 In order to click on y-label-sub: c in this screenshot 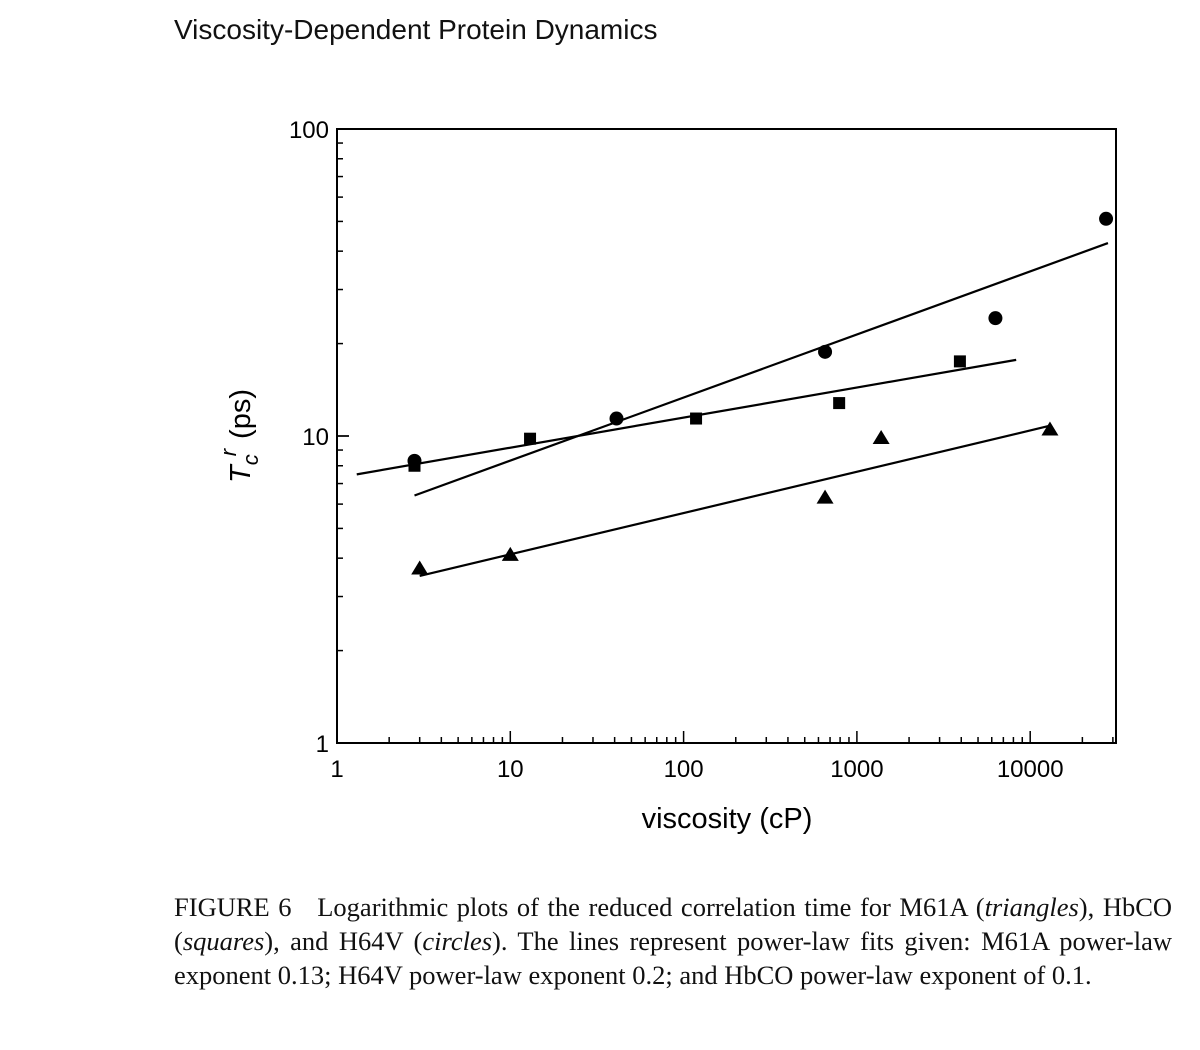, I will do `click(250, 459)`.